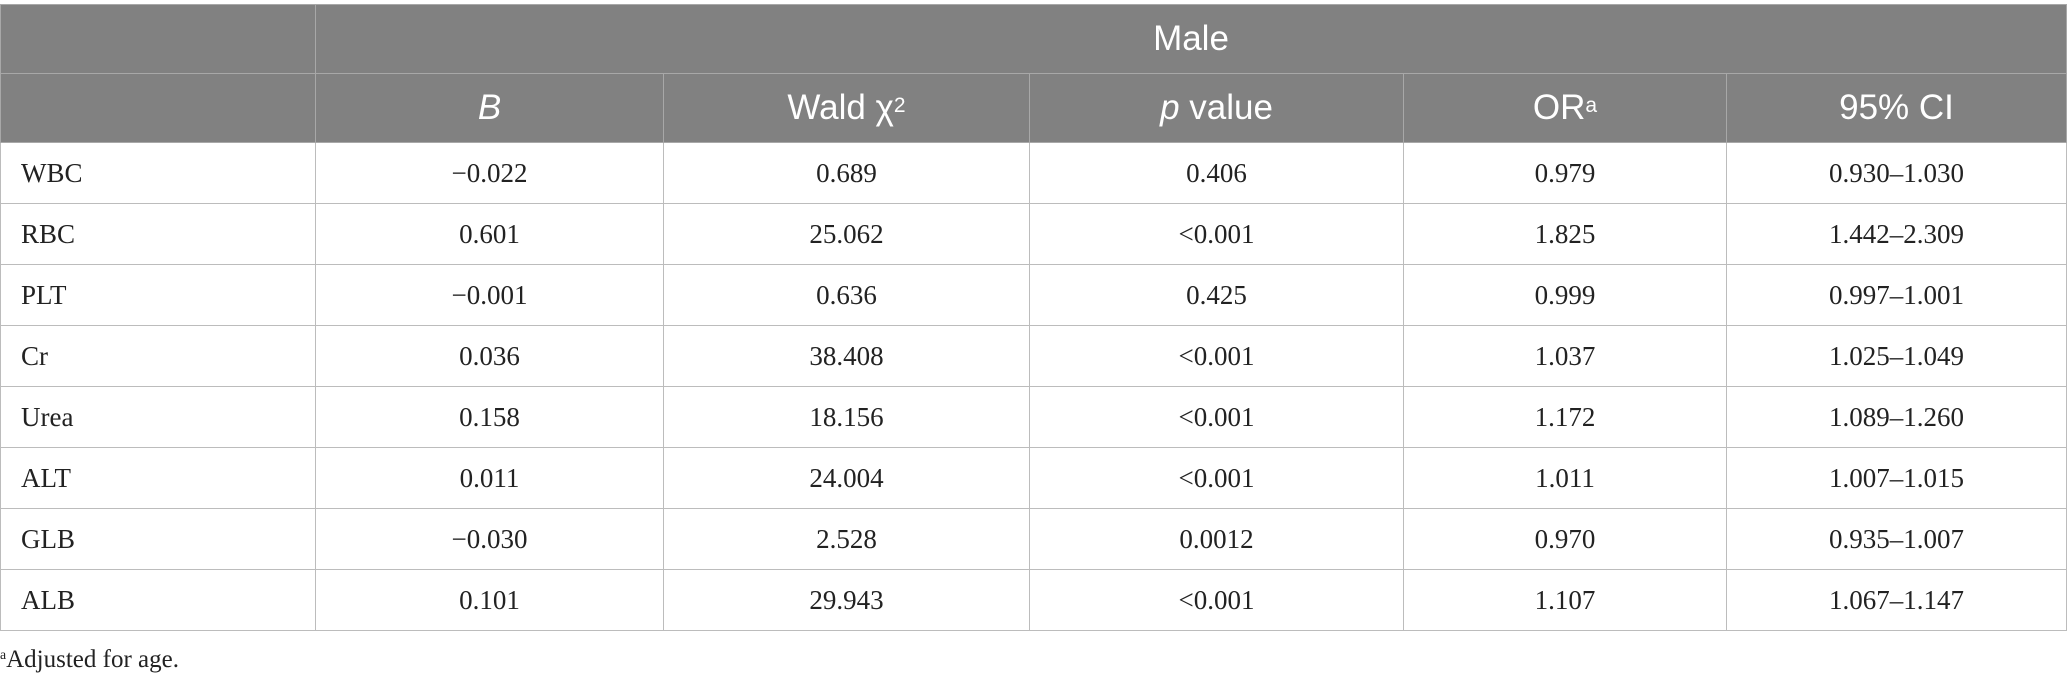 Image resolution: width=2067 pixels, height=686 pixels. Describe the element at coordinates (489, 234) in the screenshot. I see `cell-b: 0.601` at that location.